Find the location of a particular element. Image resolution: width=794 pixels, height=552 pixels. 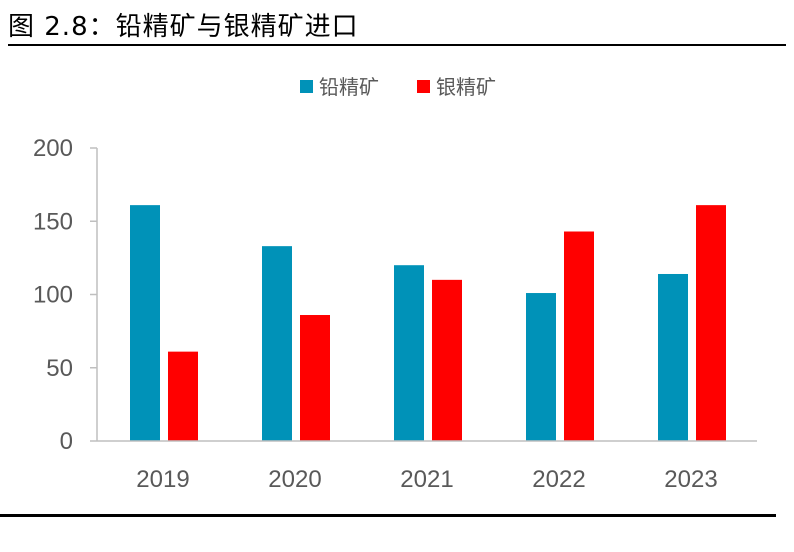

y-axis: 0 50 100 150 200 is located at coordinates (65, 295).